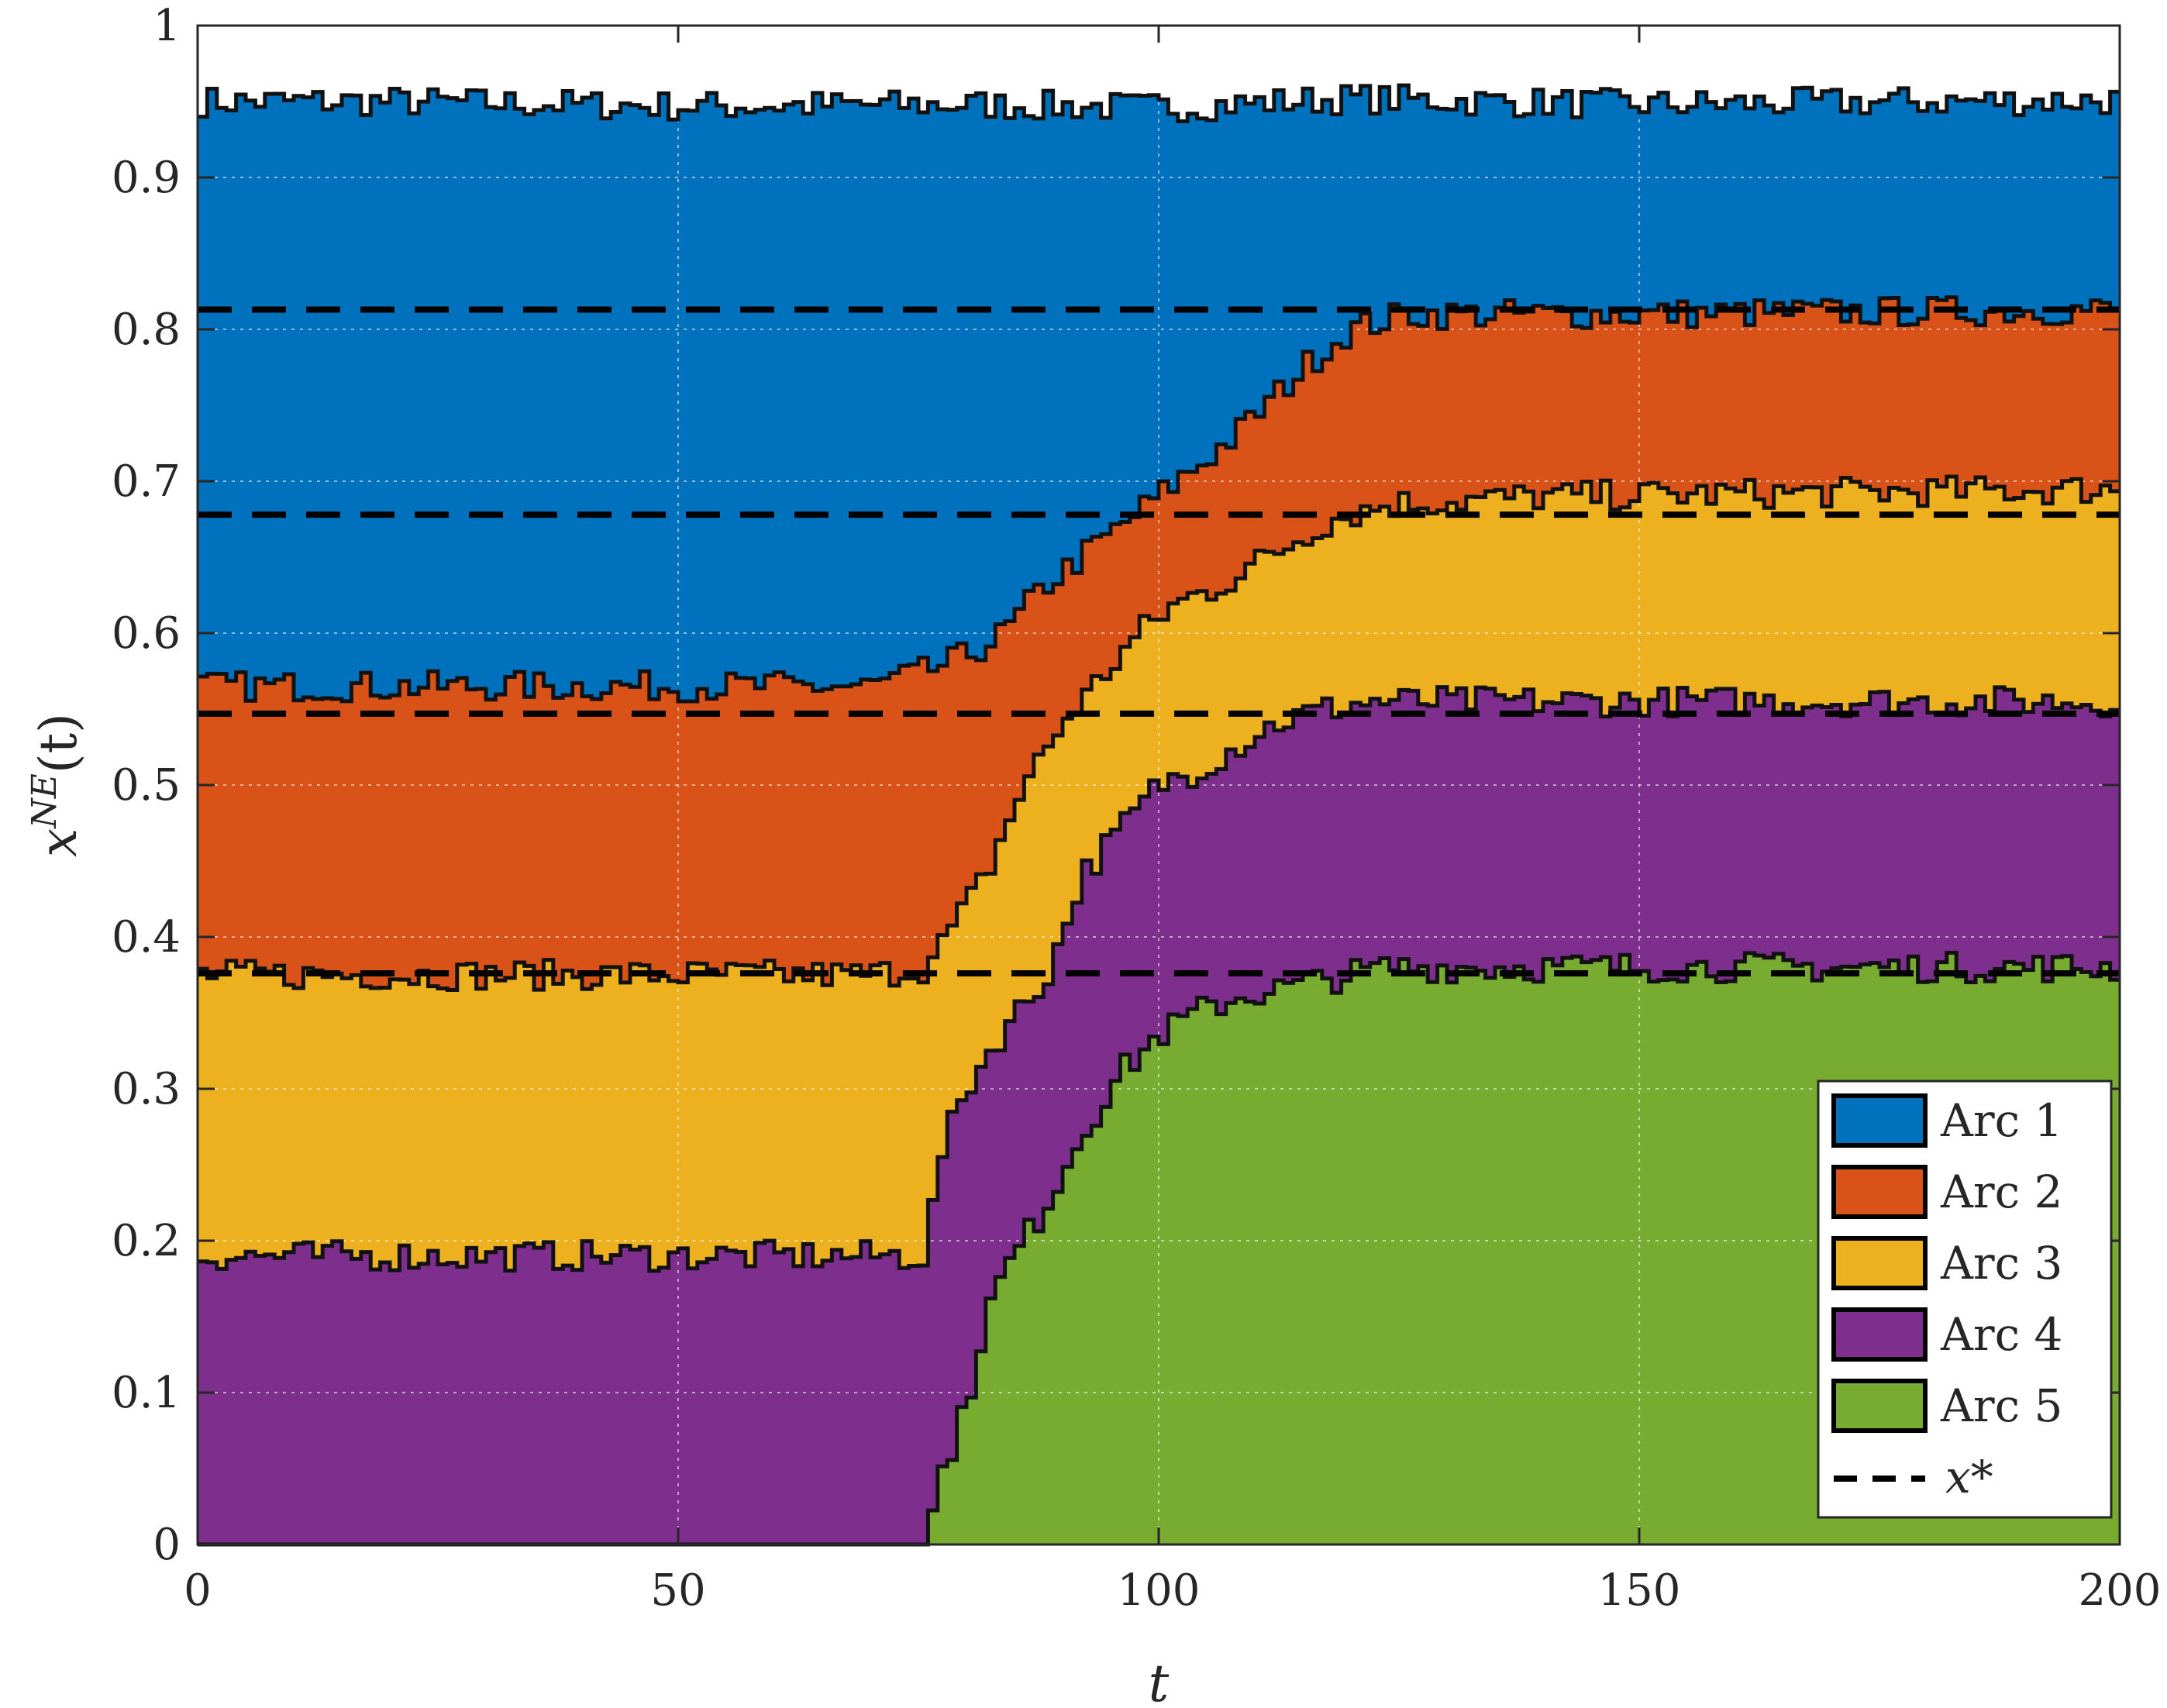  I want to click on x-tick-label: 50, so click(677, 1590).